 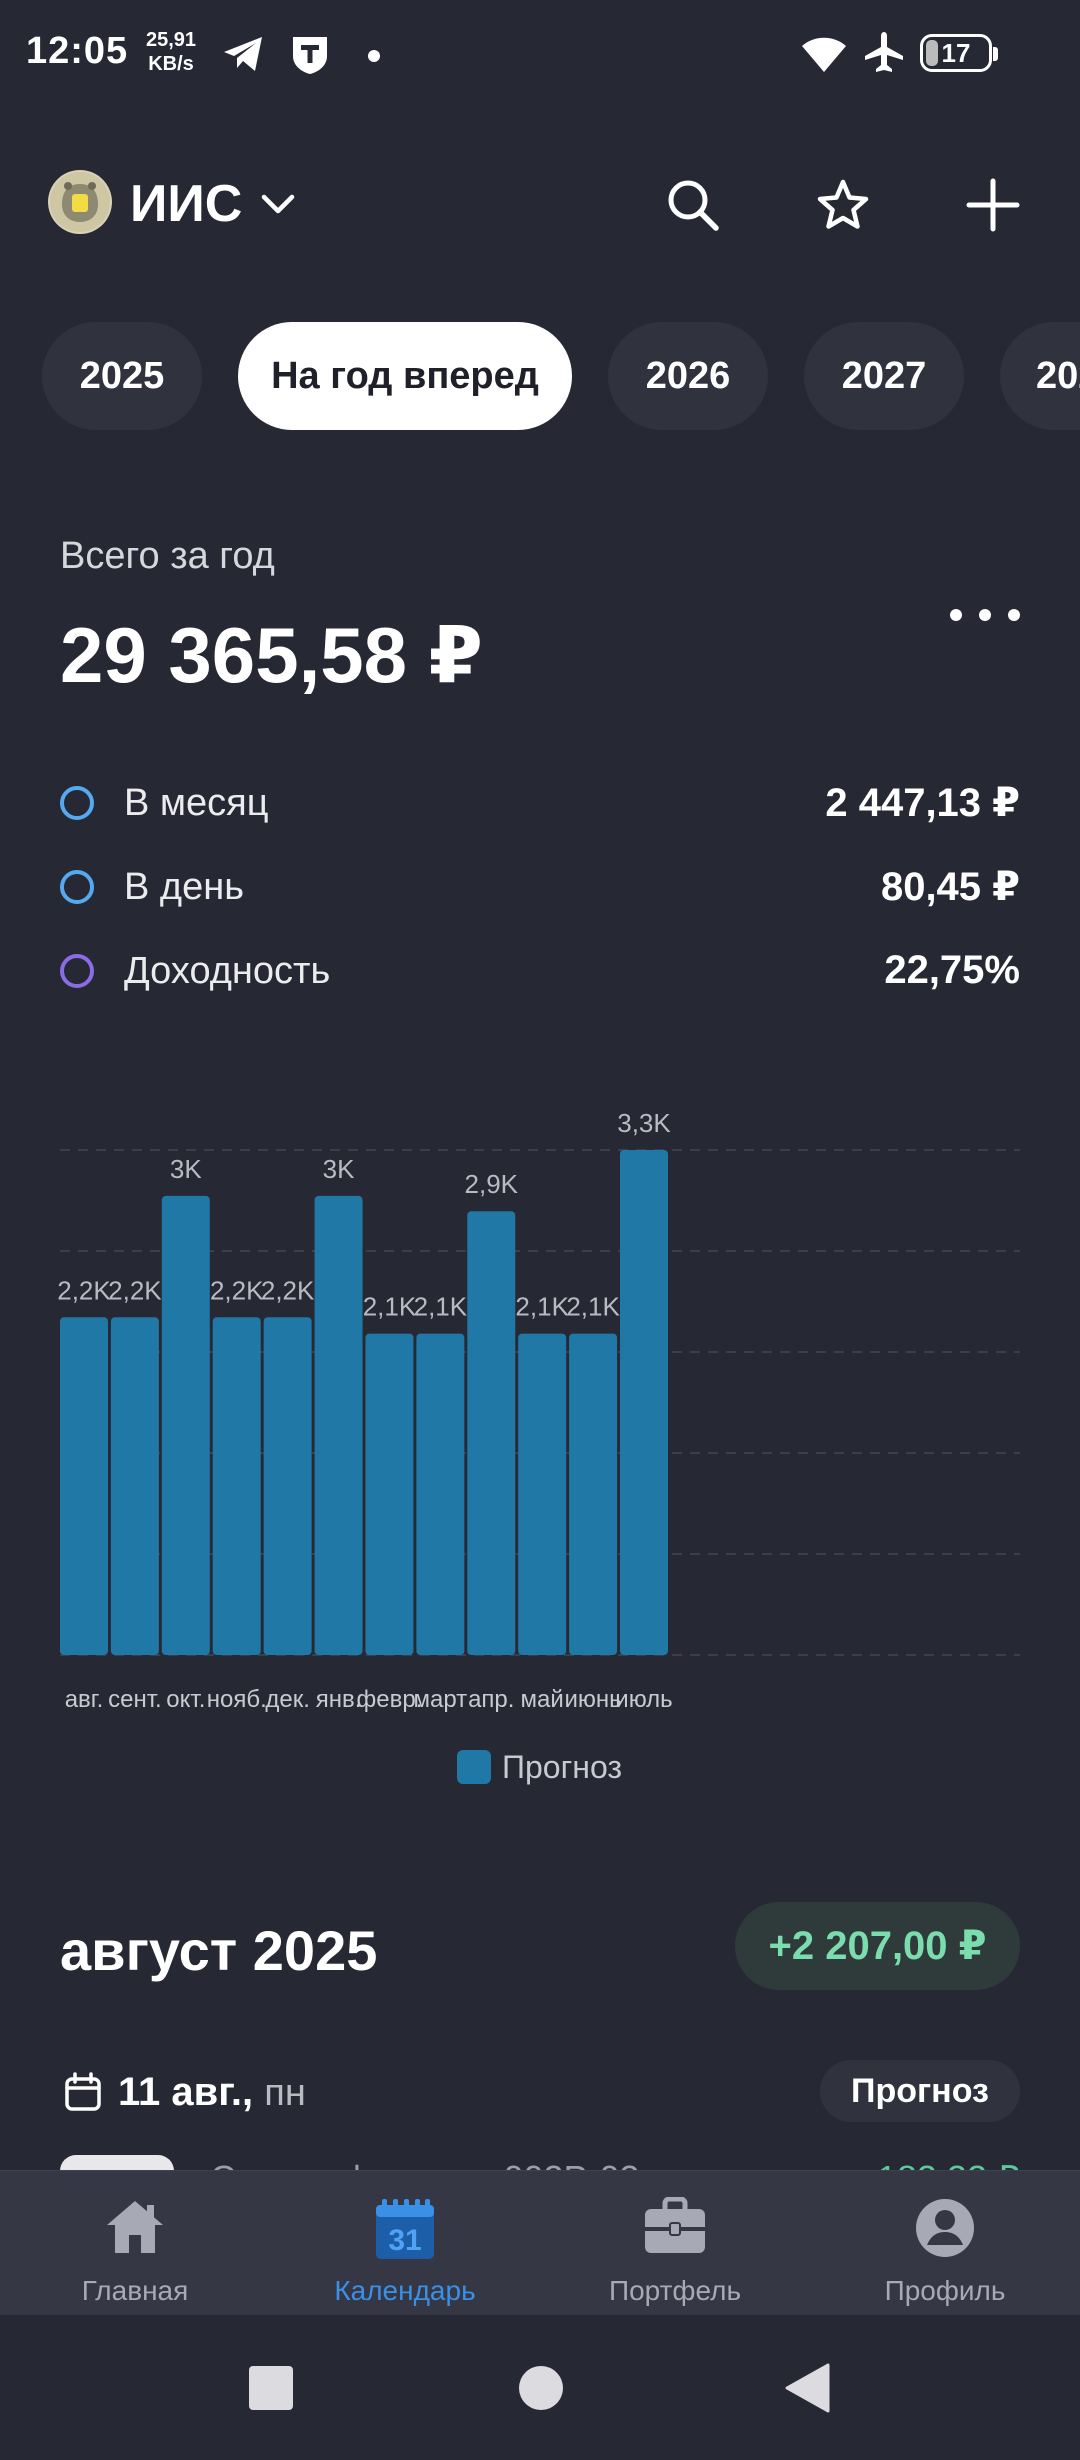 I want to click on stat-per-day: В день 80,45 ₽, so click(x=540, y=890).